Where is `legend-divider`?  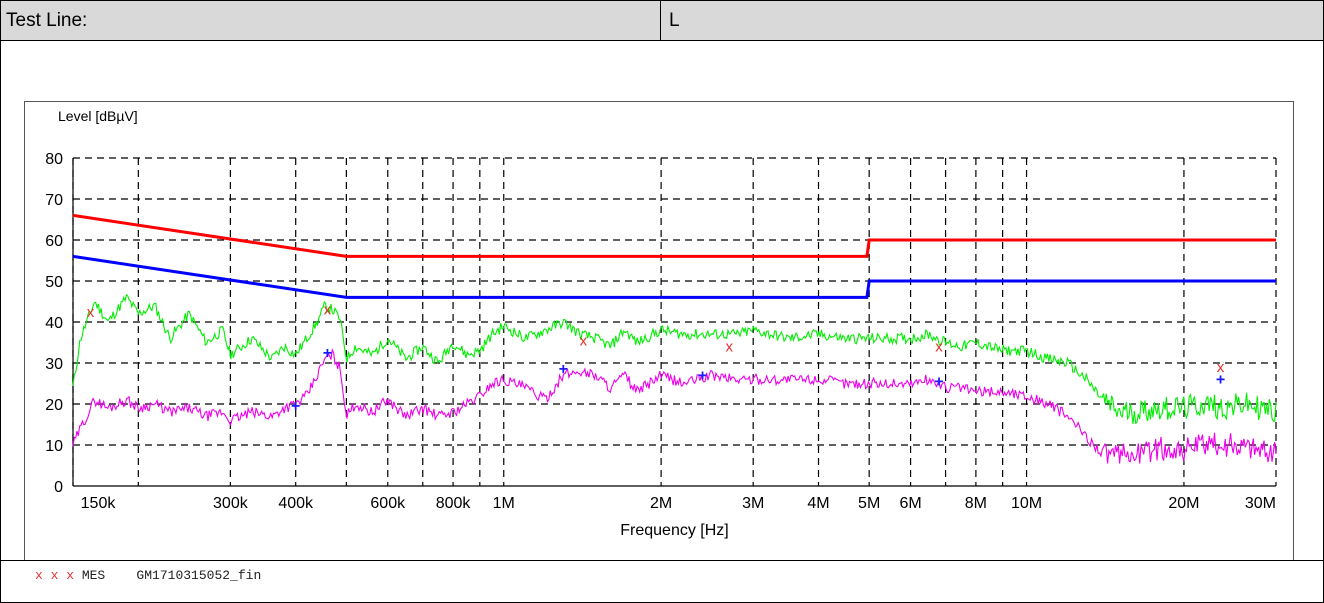
legend-divider is located at coordinates (662, 560).